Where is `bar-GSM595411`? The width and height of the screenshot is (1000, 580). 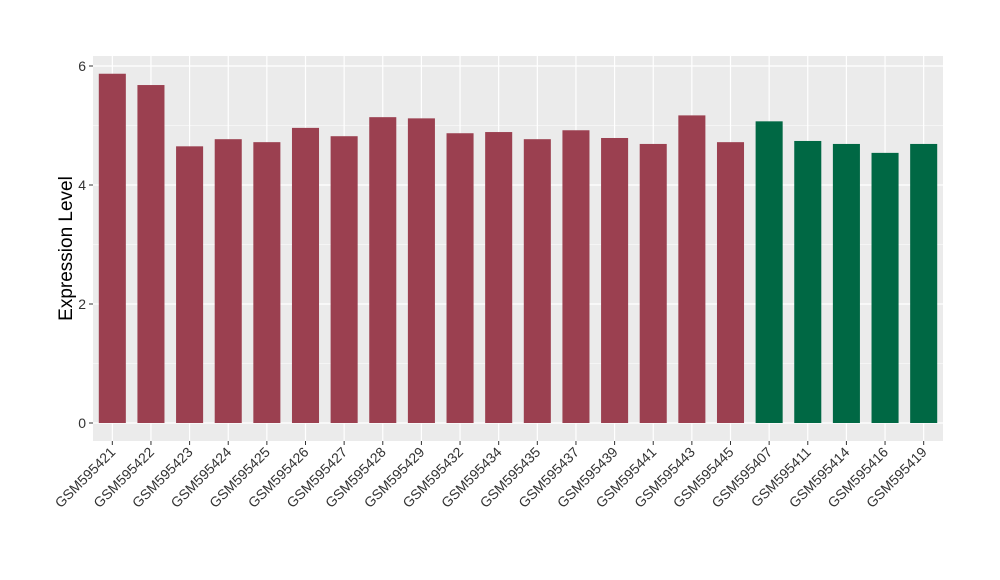
bar-GSM595411 is located at coordinates (808, 281).